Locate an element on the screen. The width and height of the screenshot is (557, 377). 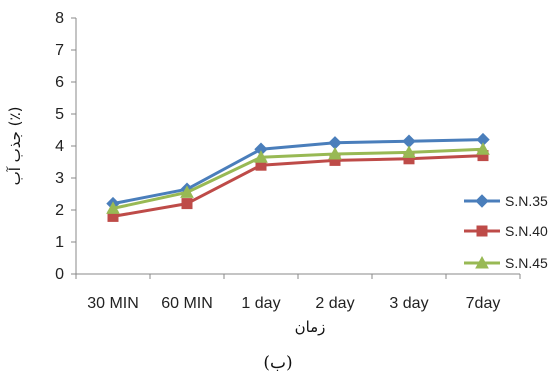
x-tick-label: 30 MIN is located at coordinates (113, 303).